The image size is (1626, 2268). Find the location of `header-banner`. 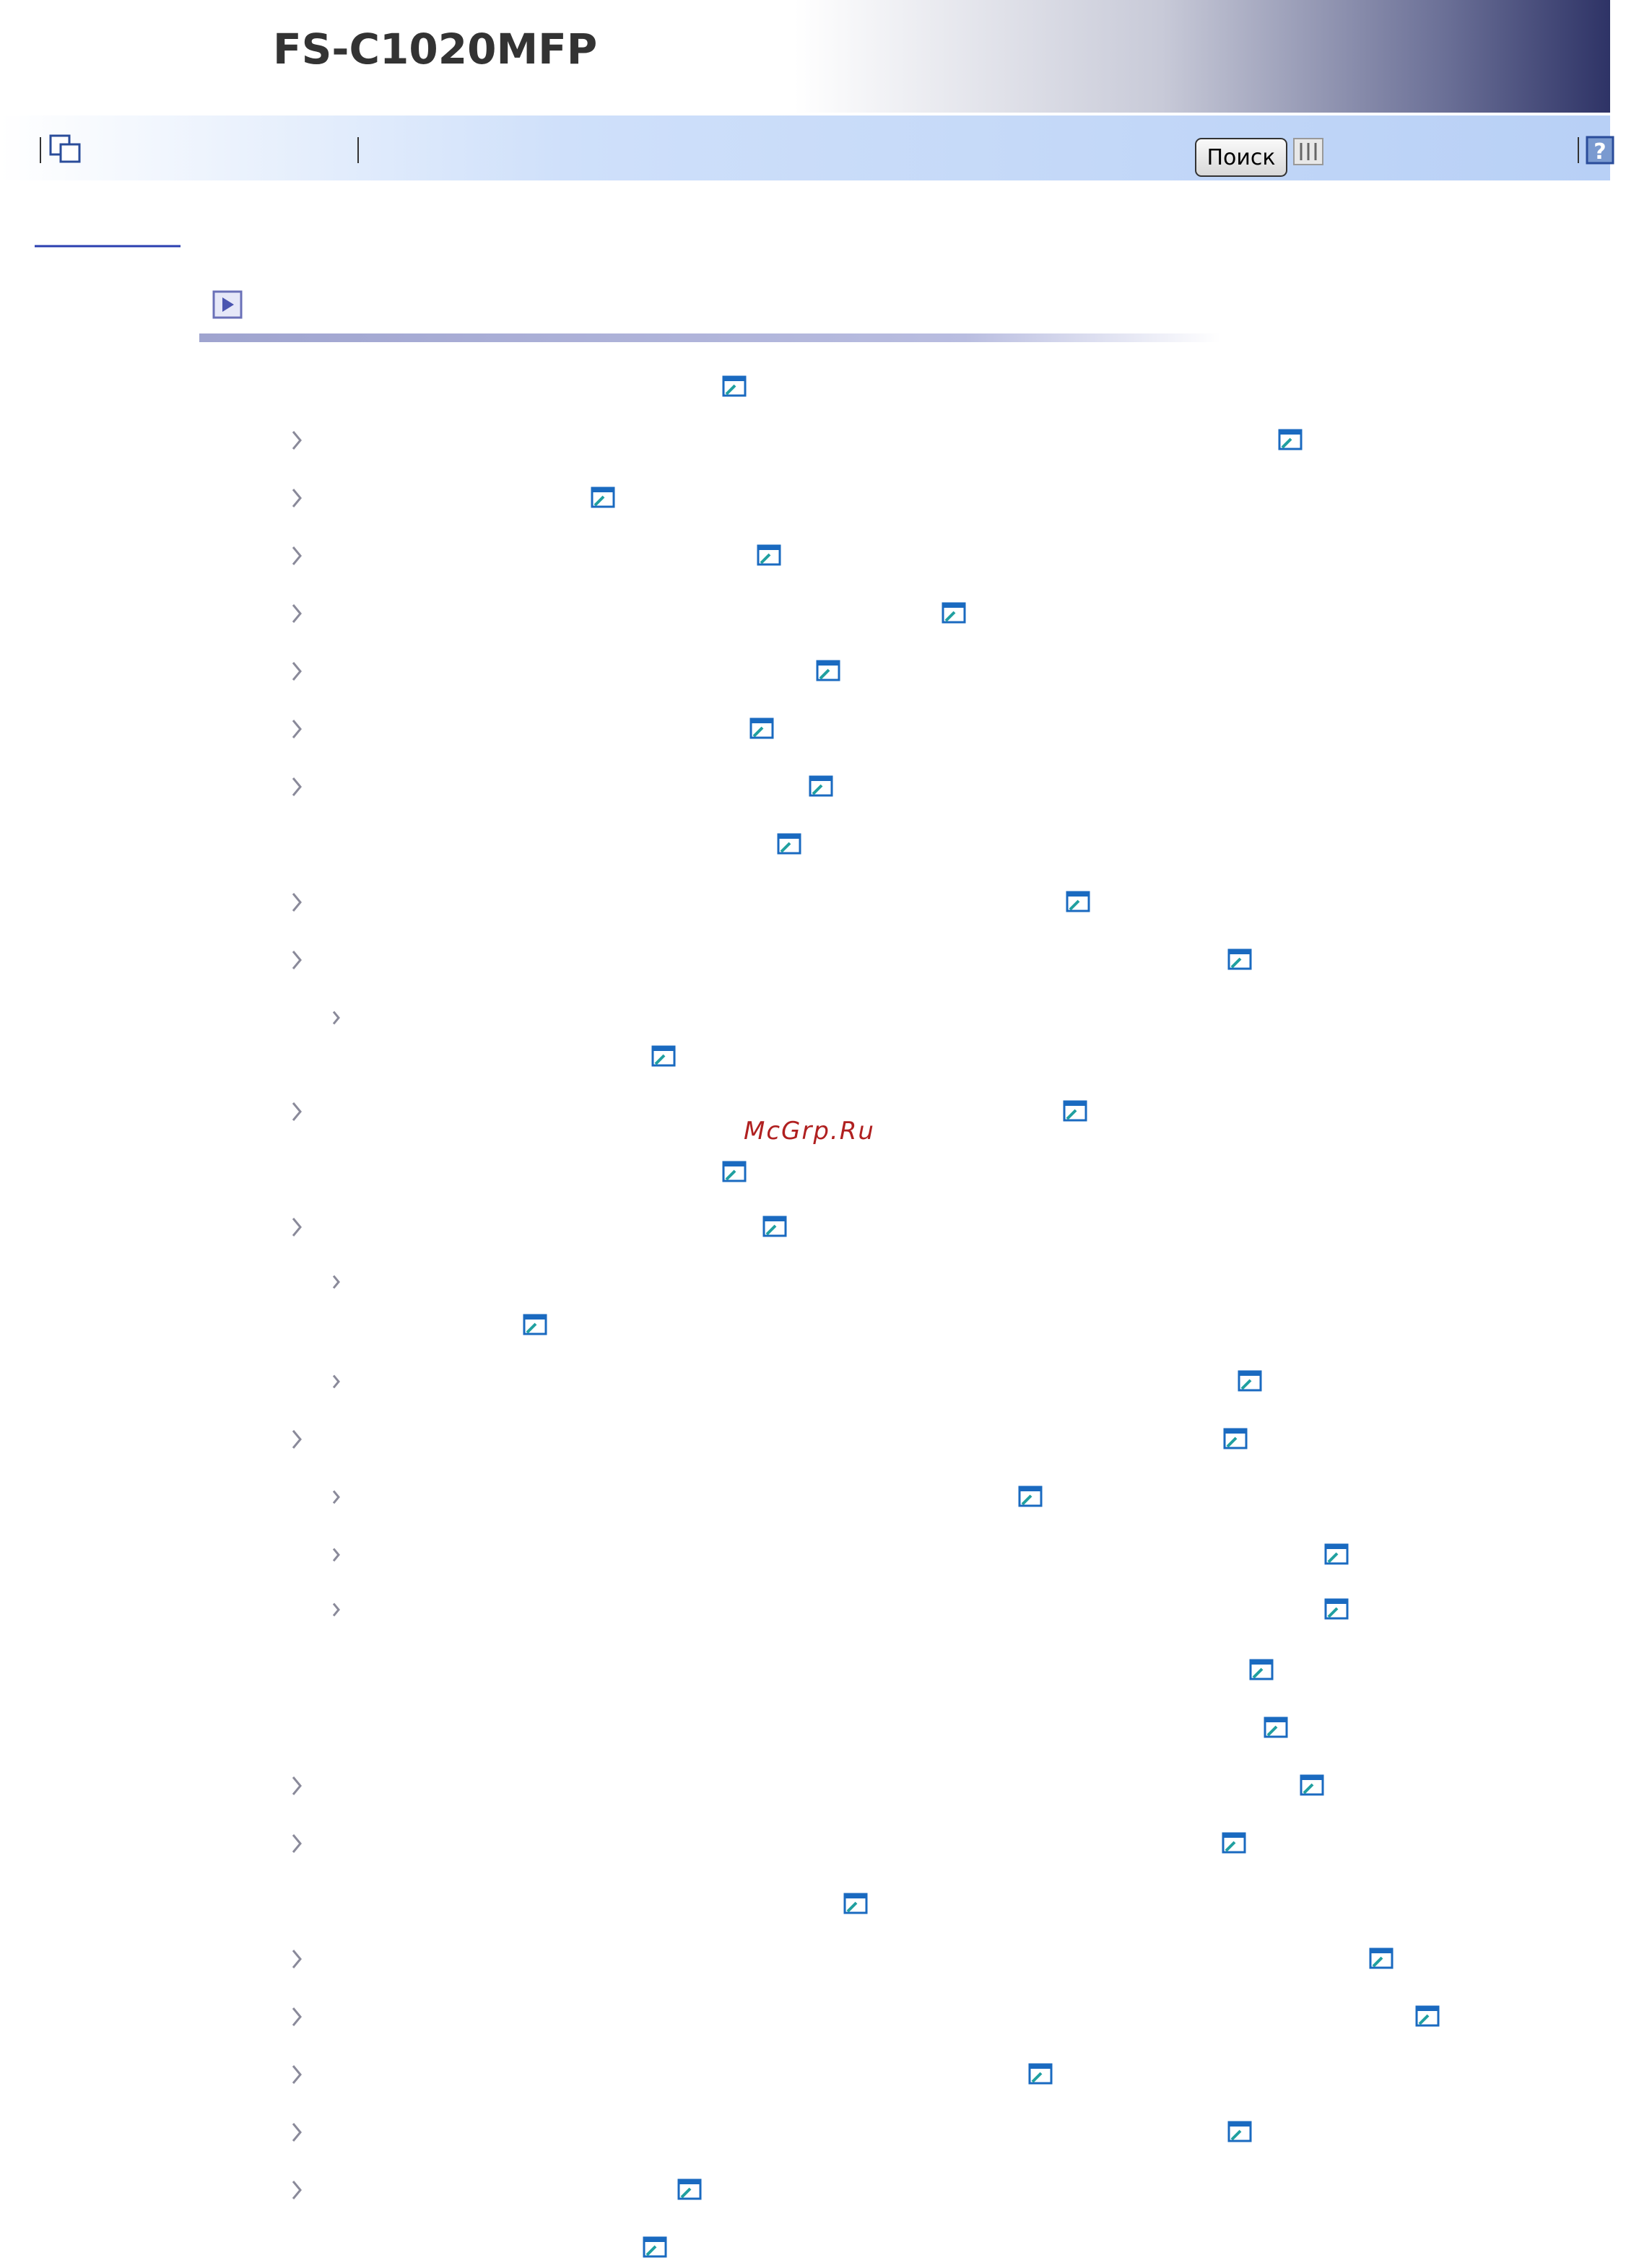

header-banner is located at coordinates (1202, 56).